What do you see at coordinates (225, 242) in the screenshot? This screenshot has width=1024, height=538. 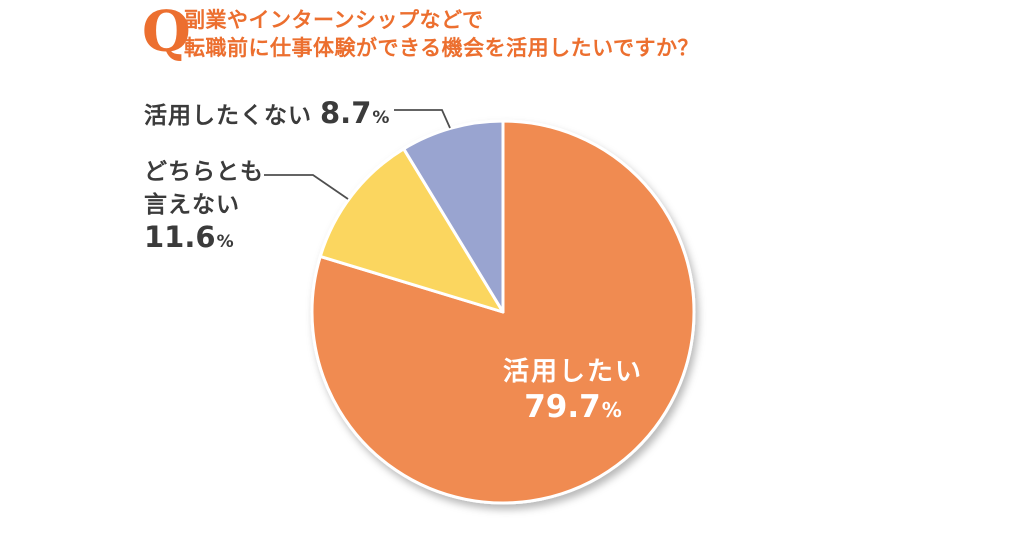 I see `callout-neither-unit: %` at bounding box center [225, 242].